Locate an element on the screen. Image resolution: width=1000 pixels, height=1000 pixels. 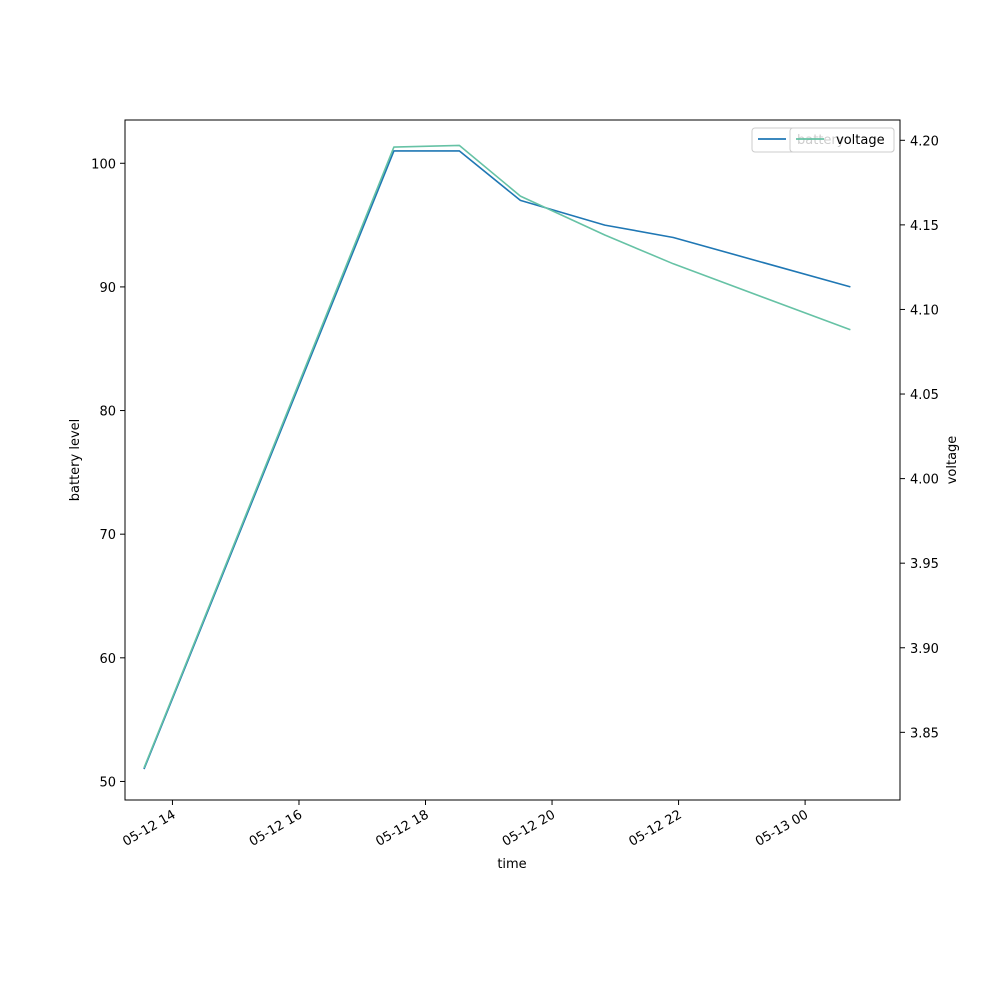
right-y-tick-label: 4.20 is located at coordinates (924, 141).